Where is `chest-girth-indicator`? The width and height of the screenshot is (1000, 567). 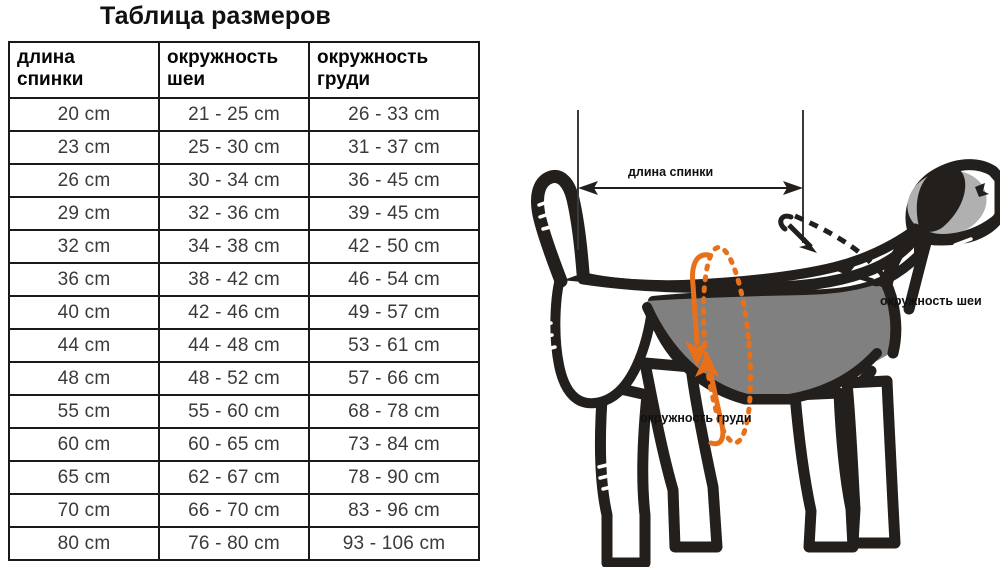
chest-girth-indicator is located at coordinates (719, 345).